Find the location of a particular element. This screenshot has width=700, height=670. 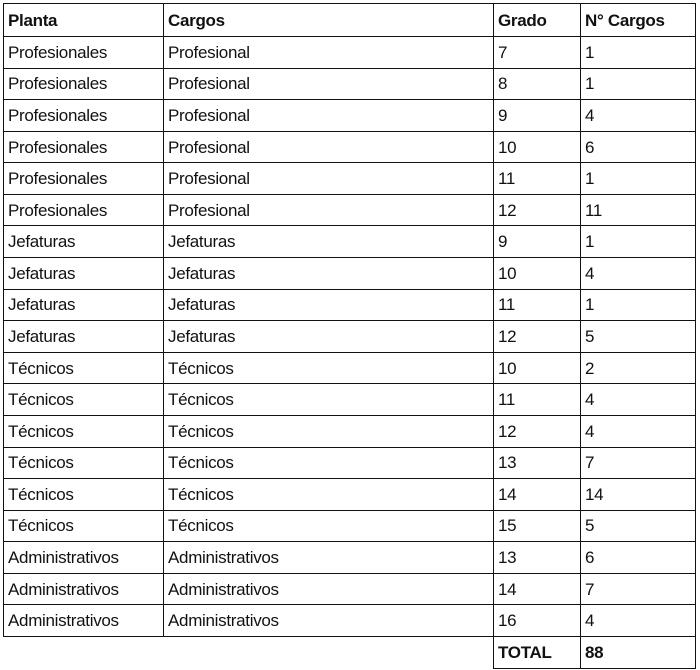

count-cell: 11 is located at coordinates (638, 210).